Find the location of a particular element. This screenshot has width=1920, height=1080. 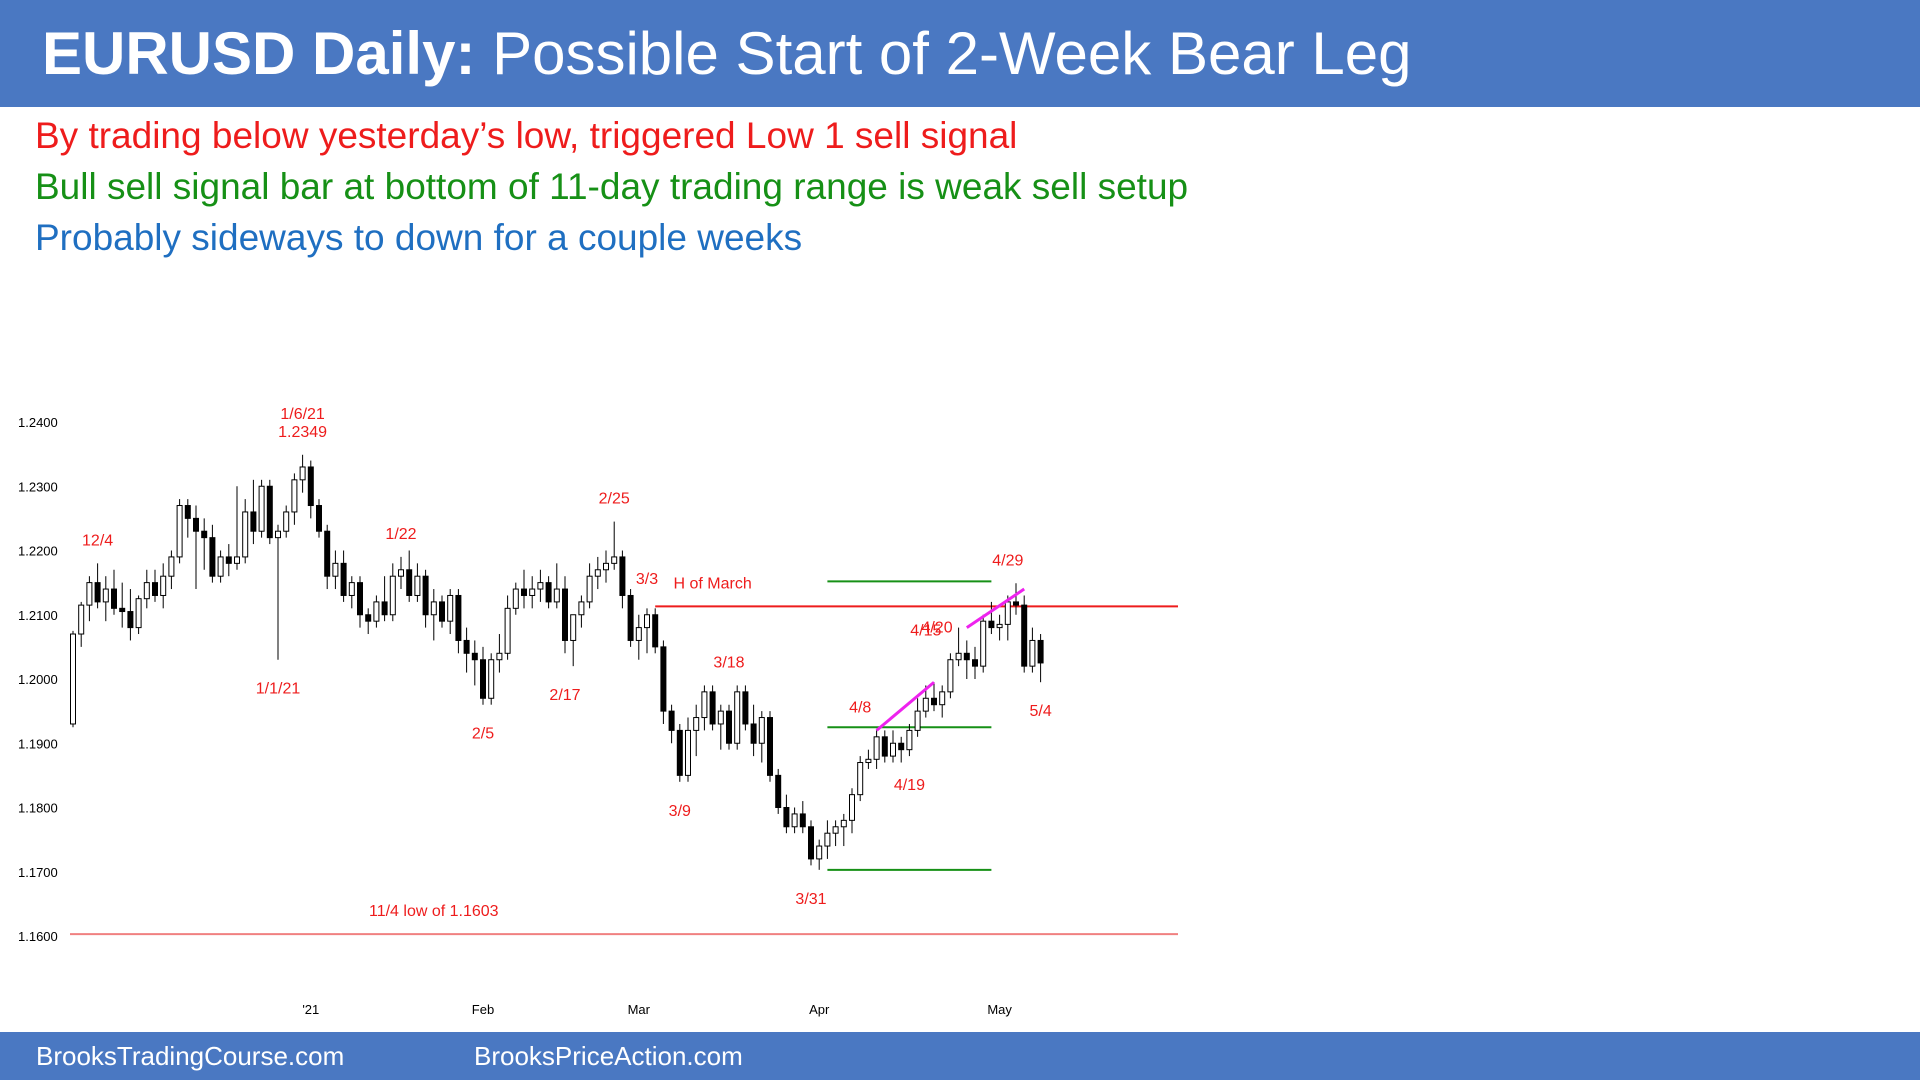

x-tick-label: '21 is located at coordinates (310, 1009).